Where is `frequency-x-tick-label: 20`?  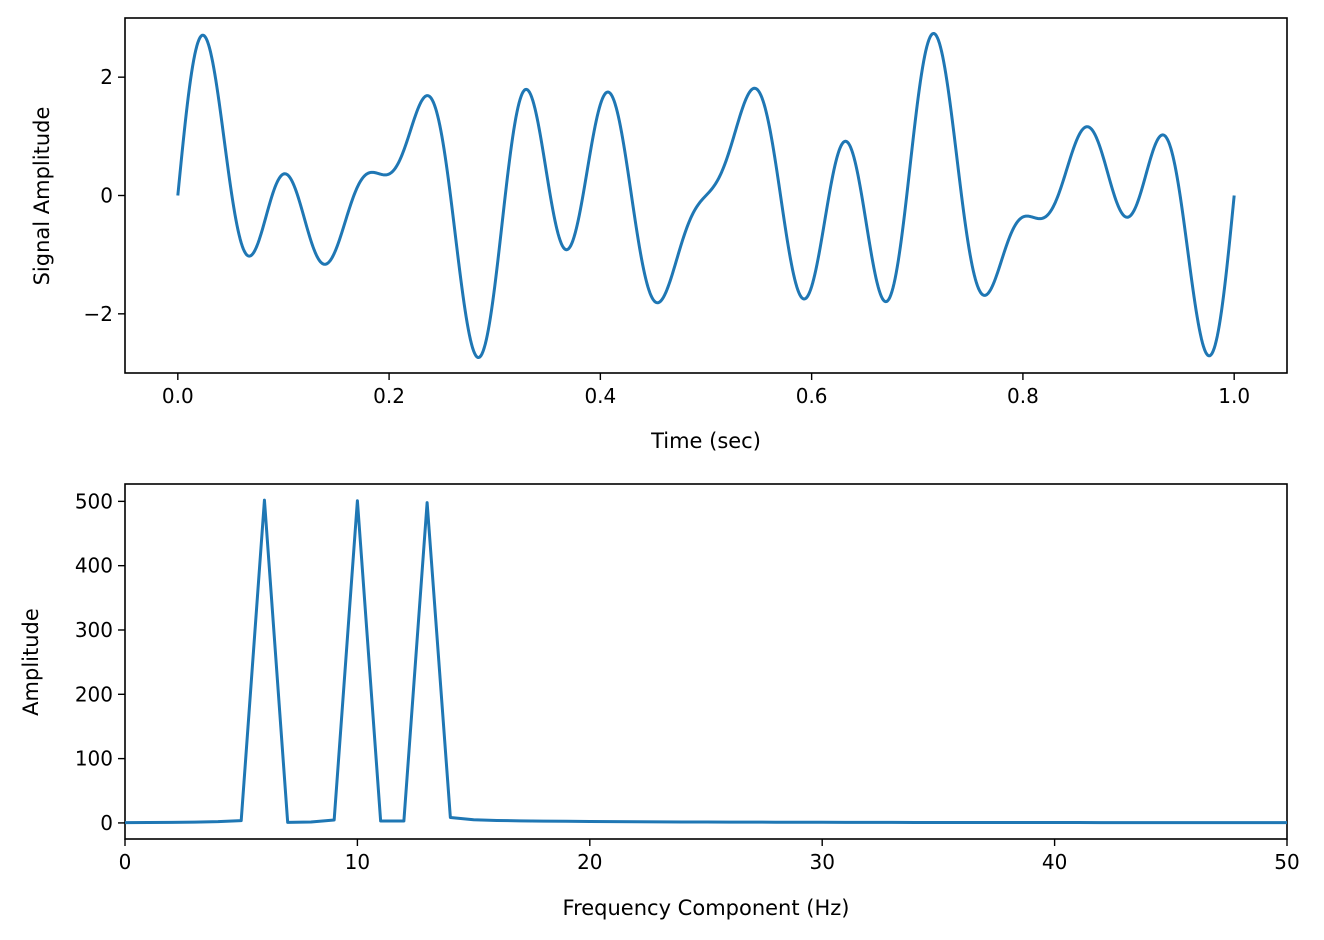 frequency-x-tick-label: 20 is located at coordinates (589, 862).